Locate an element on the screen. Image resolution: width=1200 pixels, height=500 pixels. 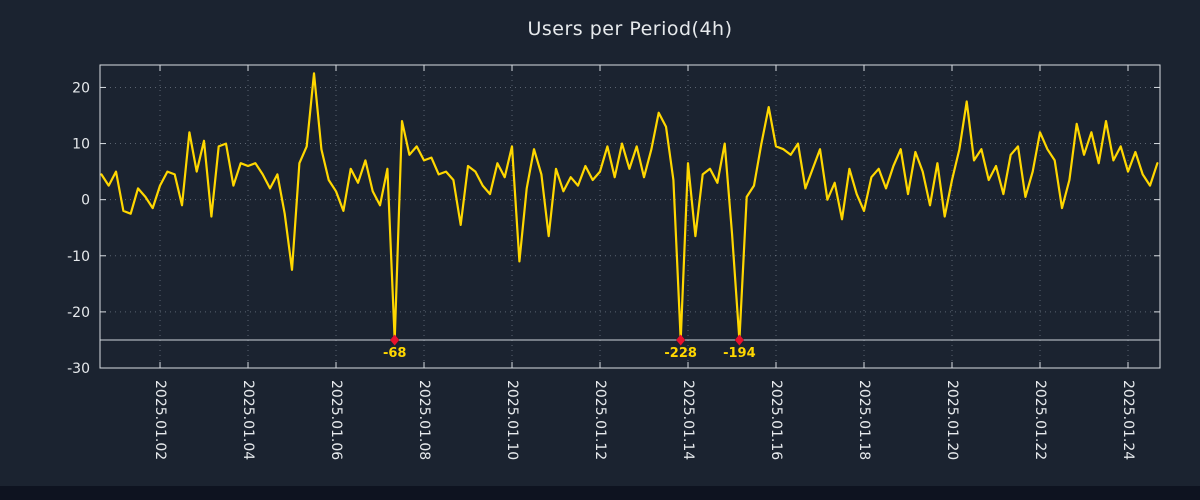
min-value-label: -194 is located at coordinates (739, 353).